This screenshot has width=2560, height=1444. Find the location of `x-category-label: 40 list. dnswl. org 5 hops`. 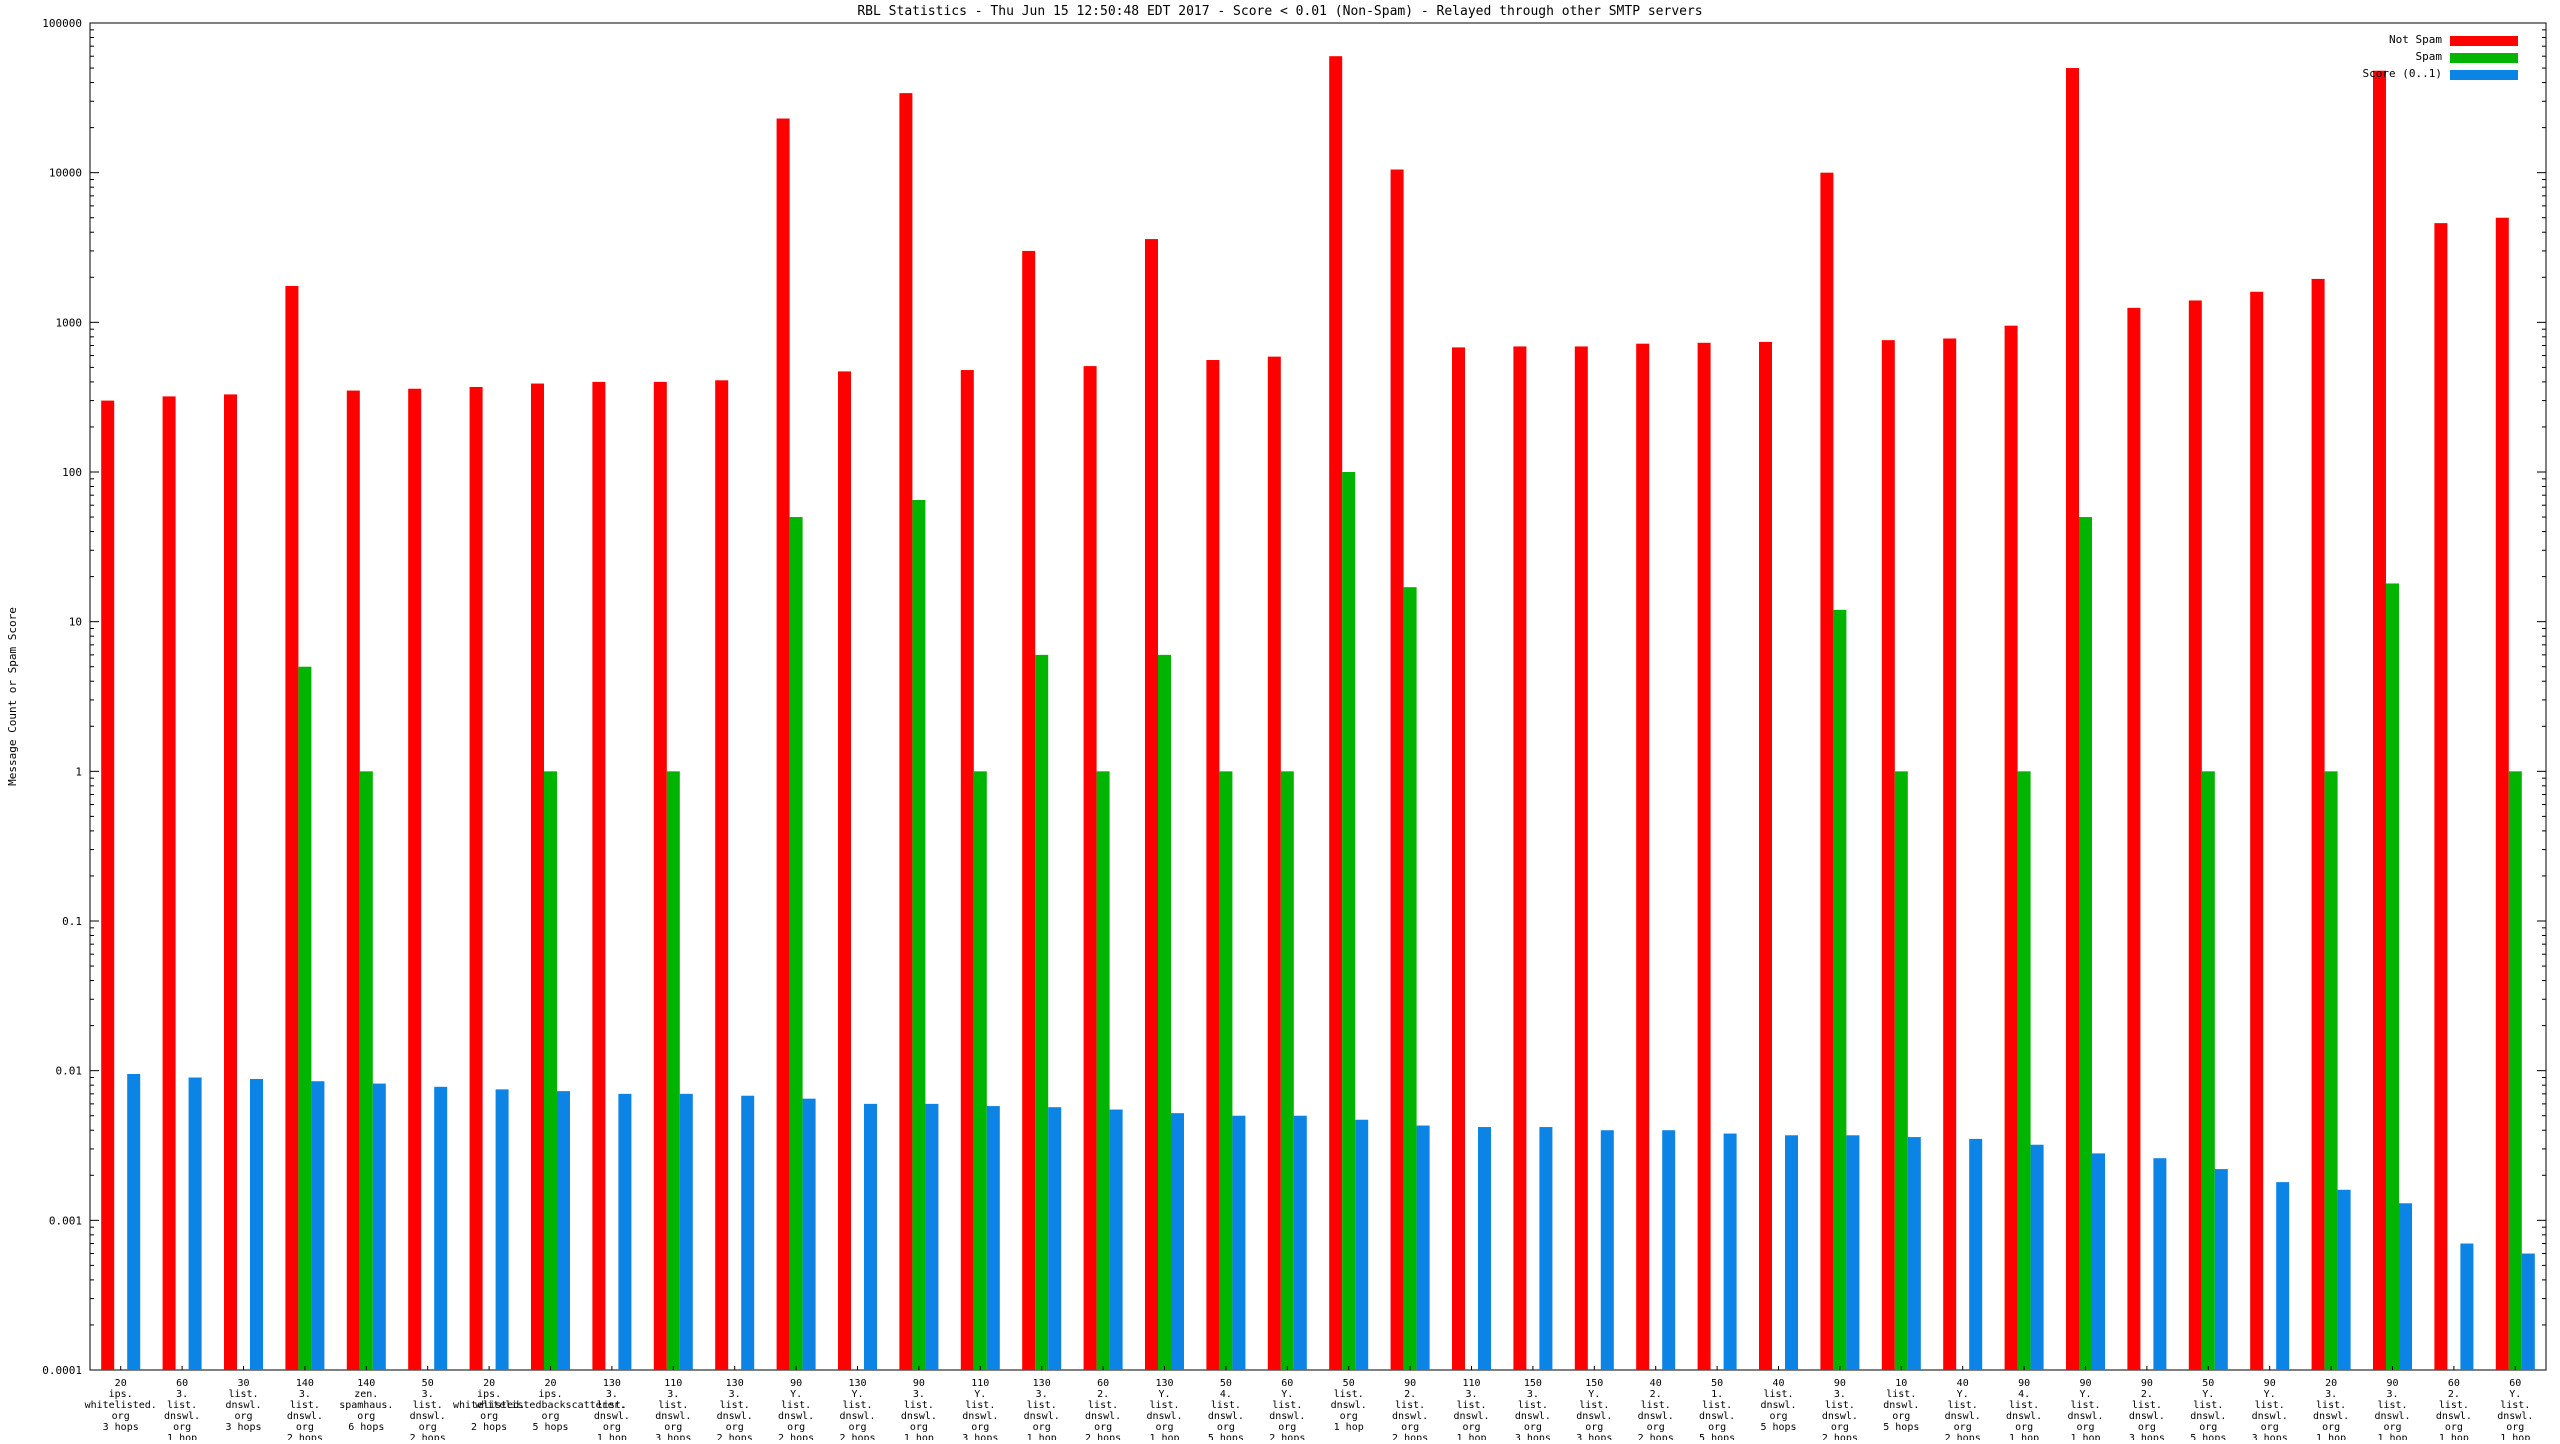

x-category-label: 40 list. dnswl. org 5 hops is located at coordinates (1778, 1405).